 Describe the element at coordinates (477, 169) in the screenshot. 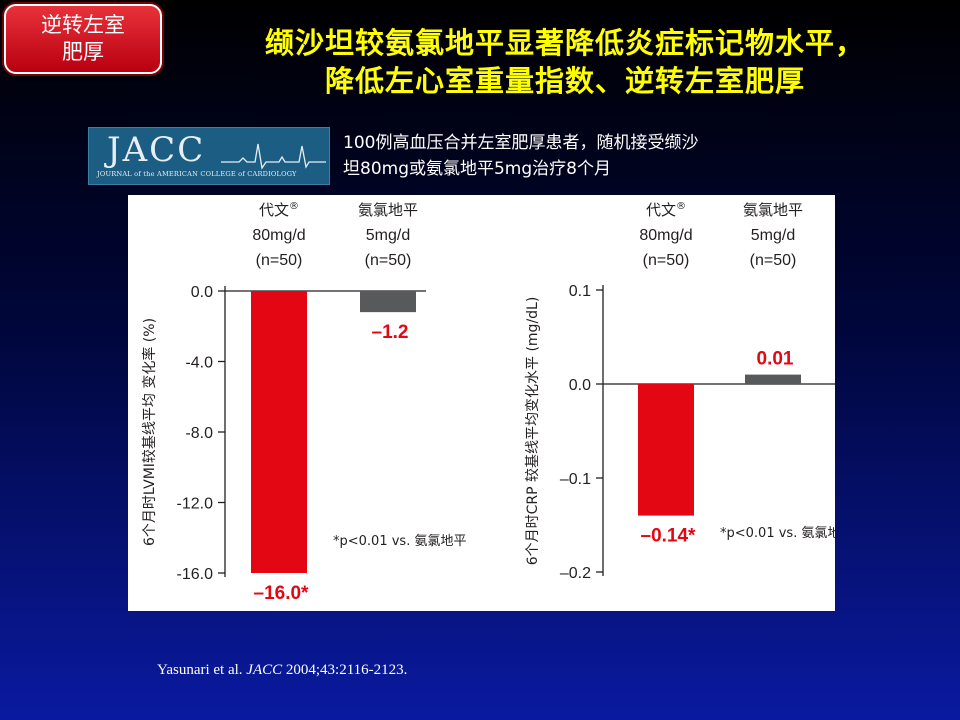

I see `study-description-line2: 坦80mg或氨氯地平5mg治疗8个月` at that location.